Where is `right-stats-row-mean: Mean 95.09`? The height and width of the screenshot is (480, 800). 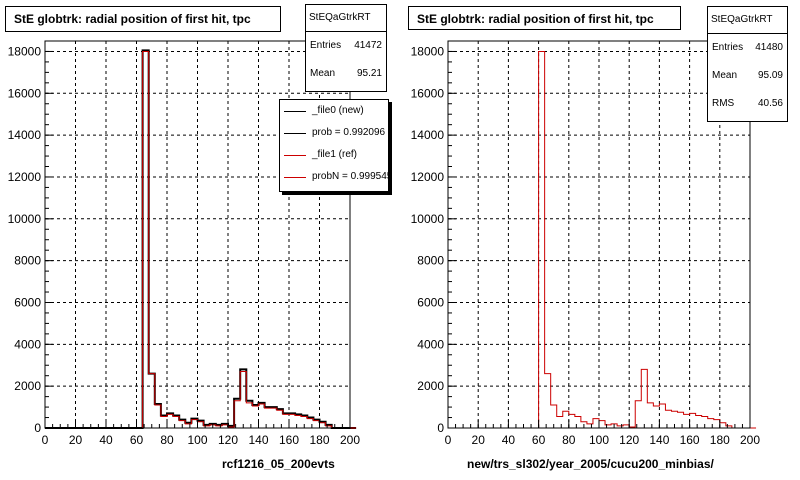
right-stats-row-mean: Mean 95.09 is located at coordinates (747, 76).